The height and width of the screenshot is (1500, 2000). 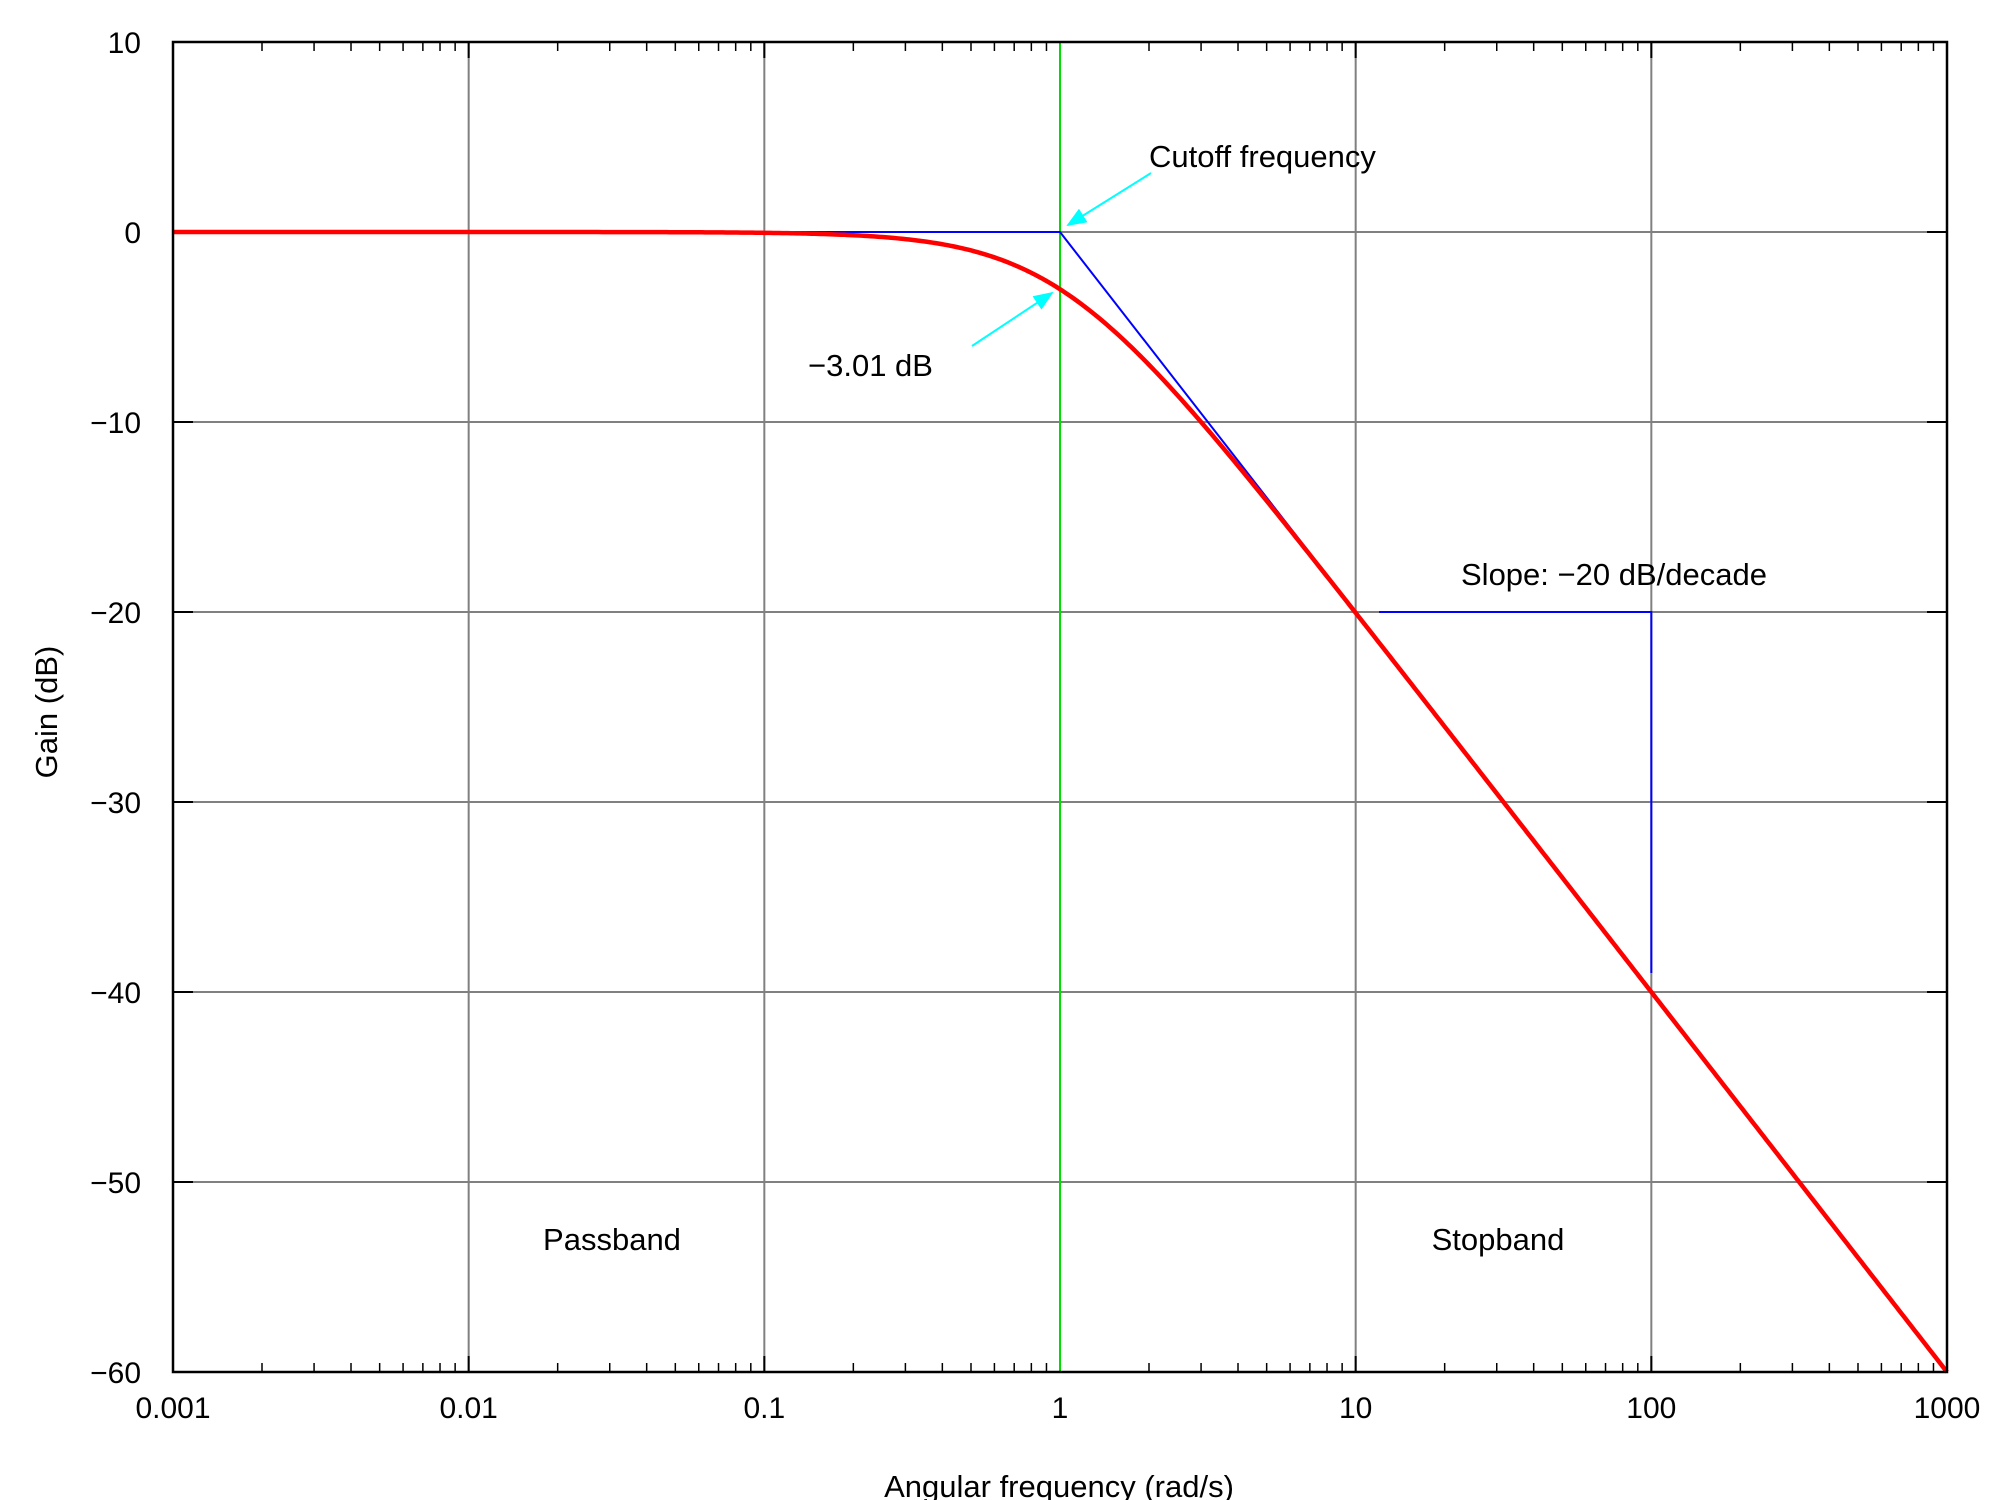 What do you see at coordinates (612, 1239) in the screenshot?
I see `passband-label: Passband` at bounding box center [612, 1239].